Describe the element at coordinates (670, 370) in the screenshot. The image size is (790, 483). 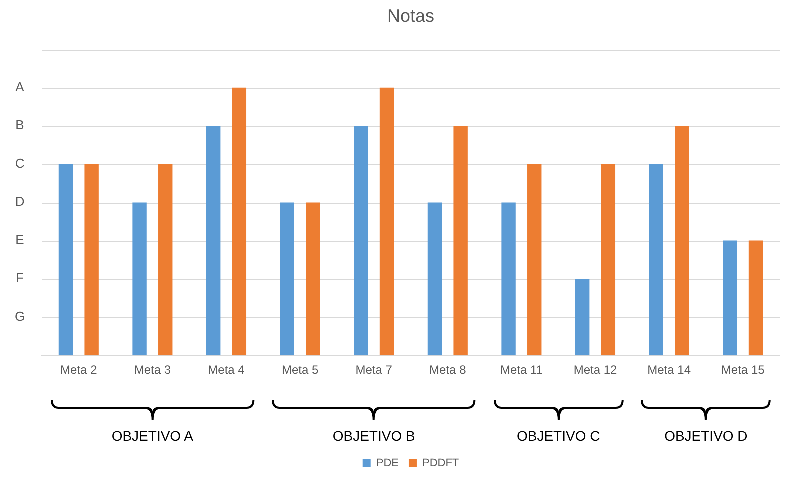
I see `x-tick-label: Meta 14` at that location.